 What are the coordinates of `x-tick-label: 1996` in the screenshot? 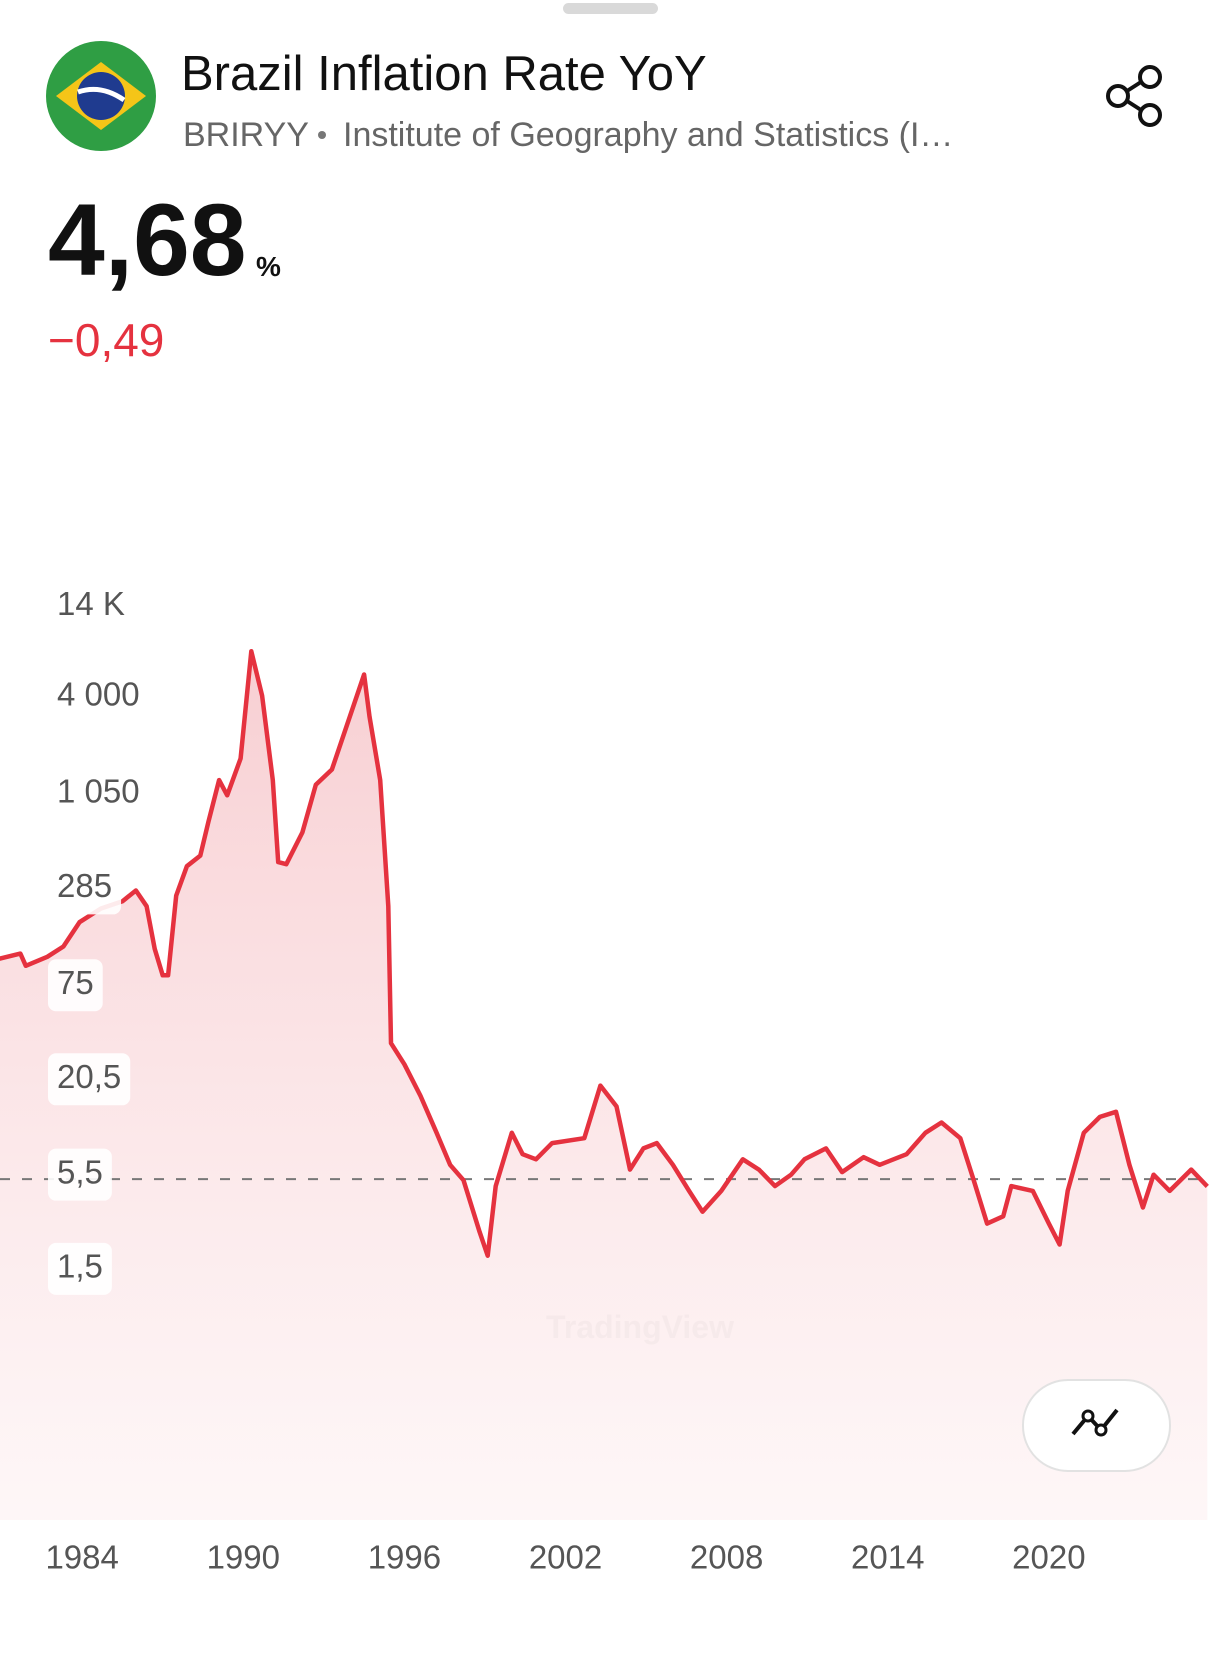 It's located at (404, 1557).